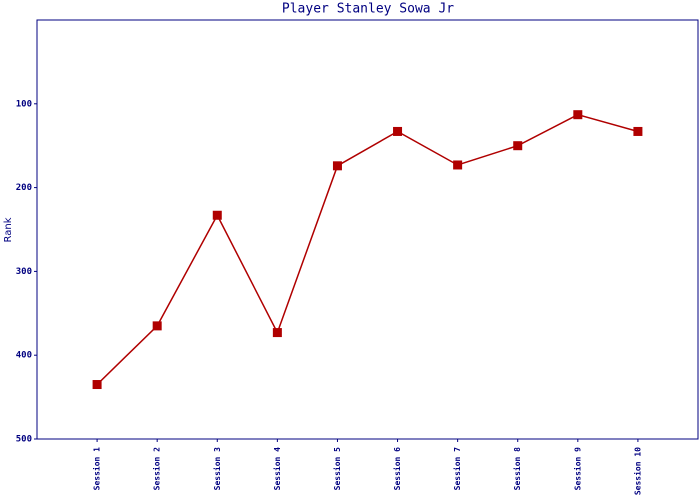 The width and height of the screenshot is (700, 500). Describe the element at coordinates (24, 440) in the screenshot. I see `y-tick-label: 500` at that location.